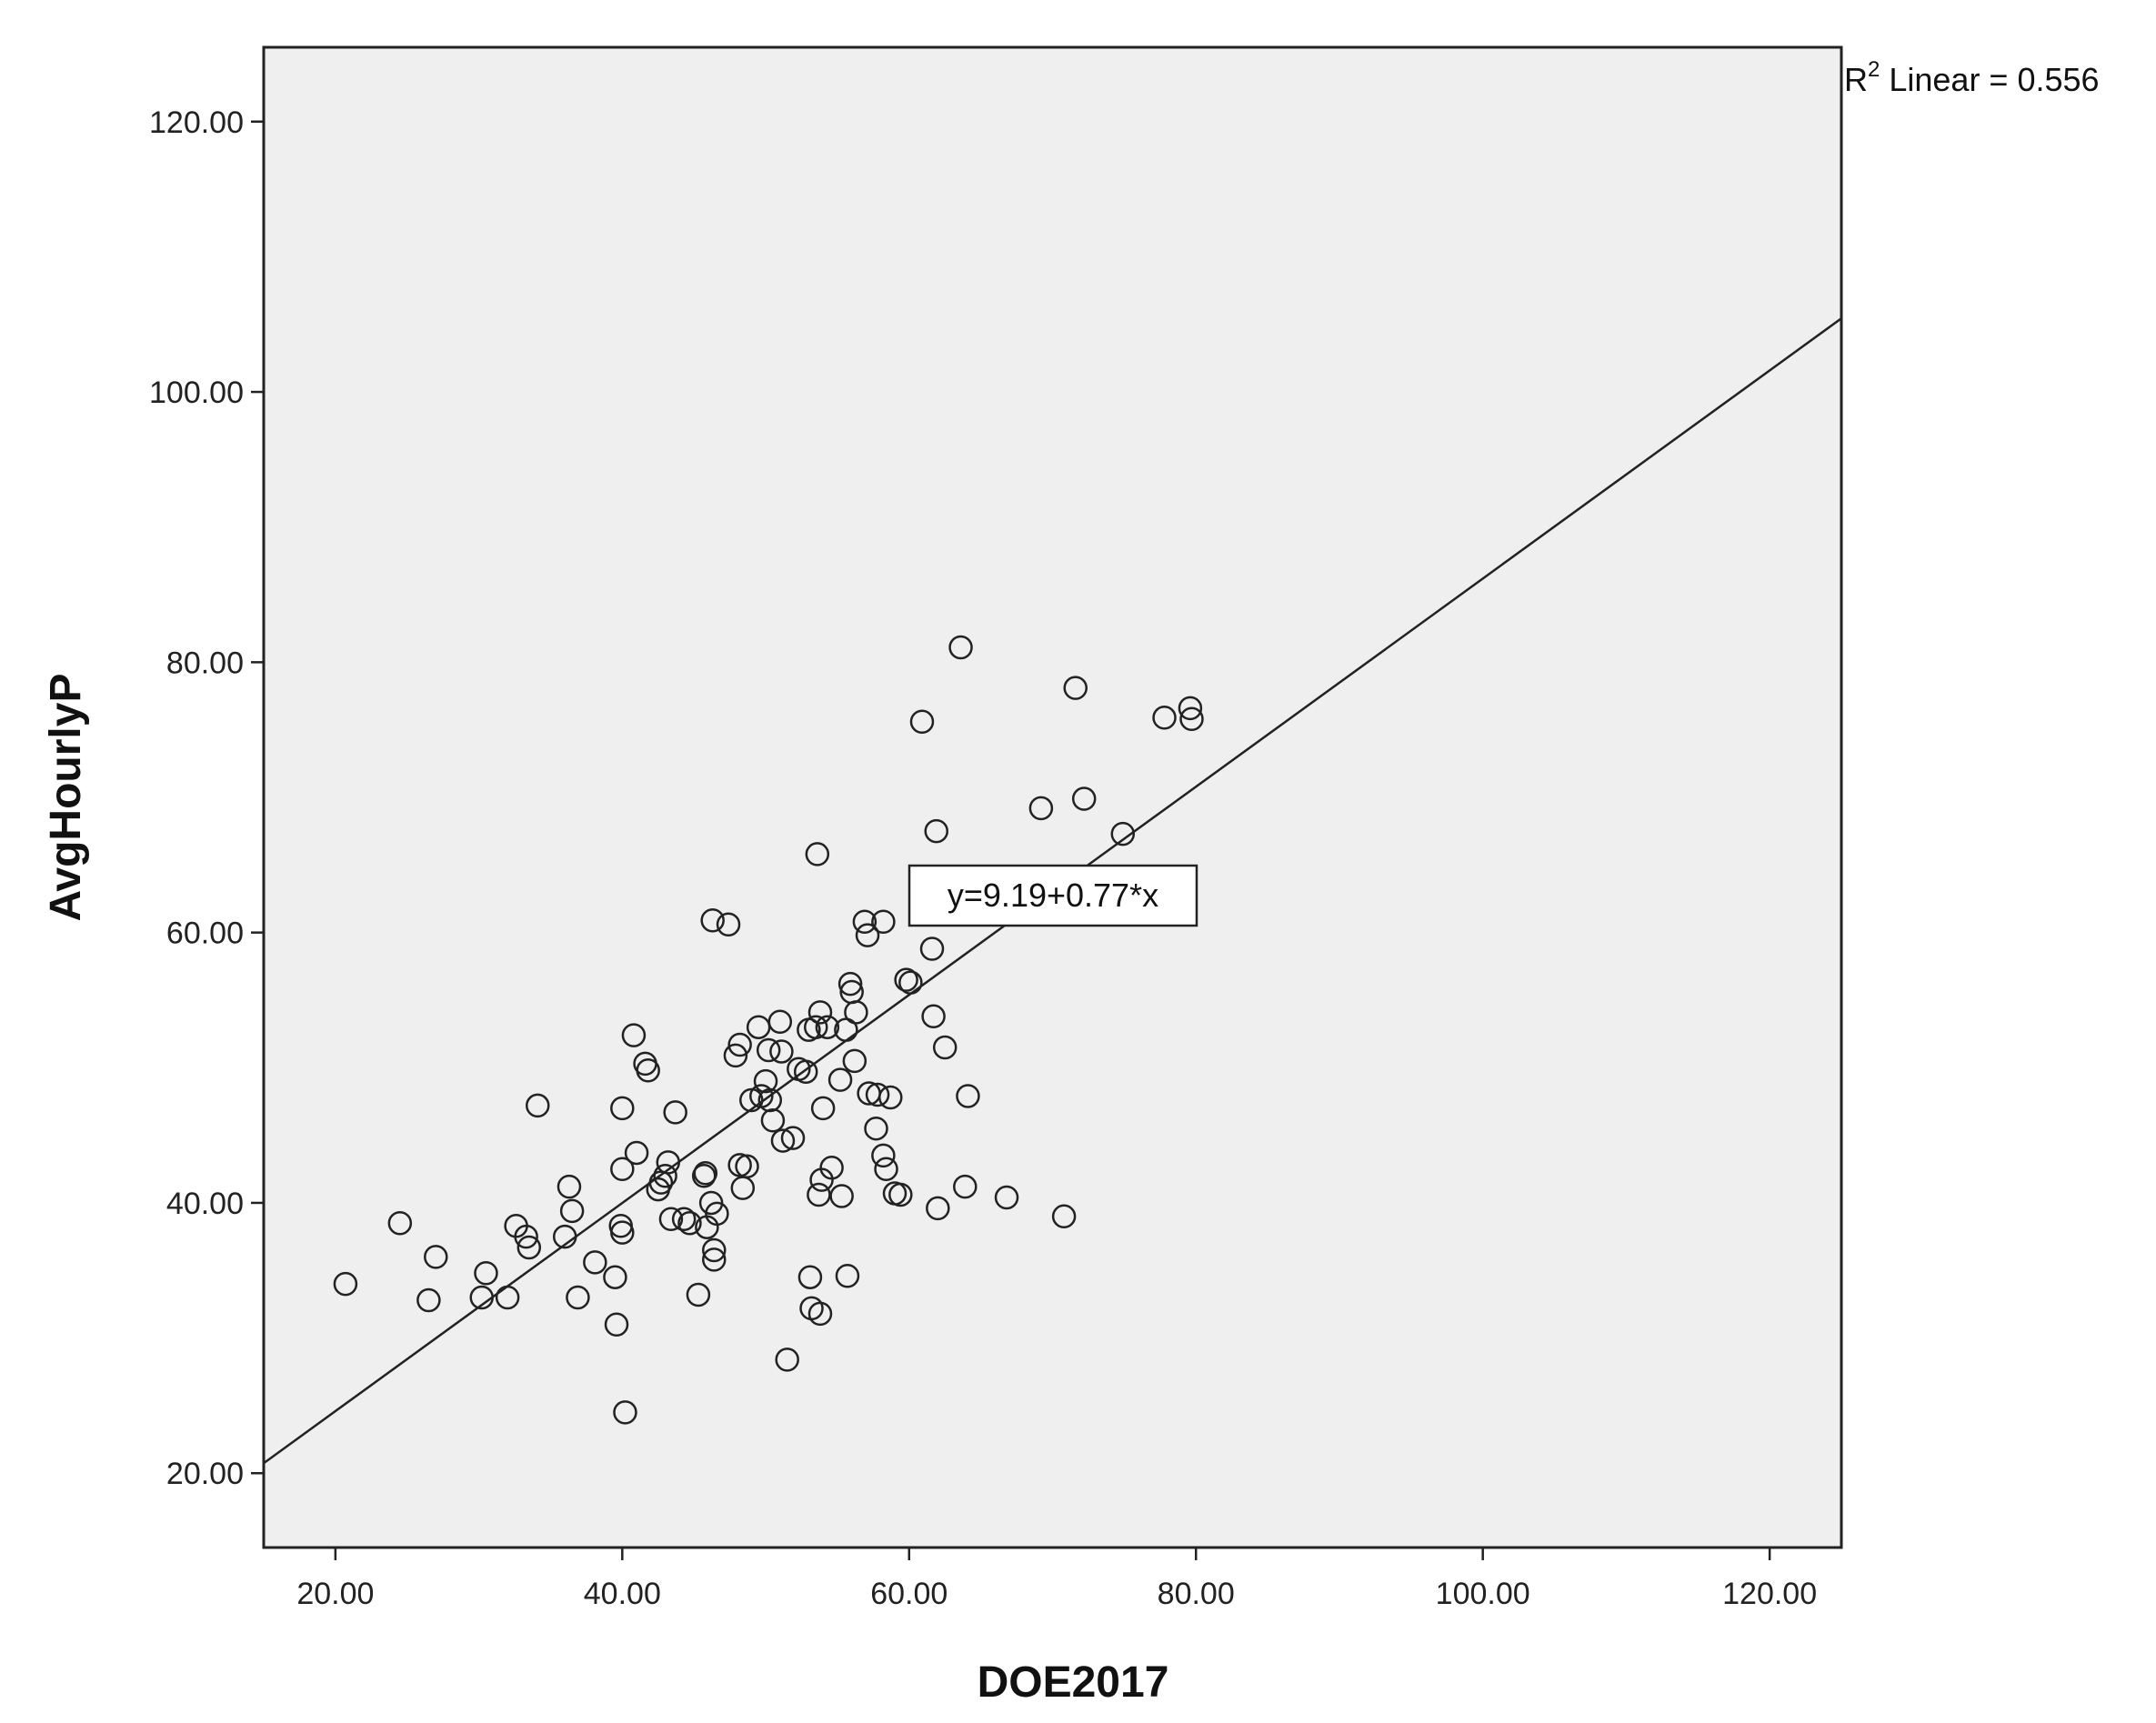 Image resolution: width=2156 pixels, height=1723 pixels. I want to click on r2-superscript: 2, so click(1874, 69).